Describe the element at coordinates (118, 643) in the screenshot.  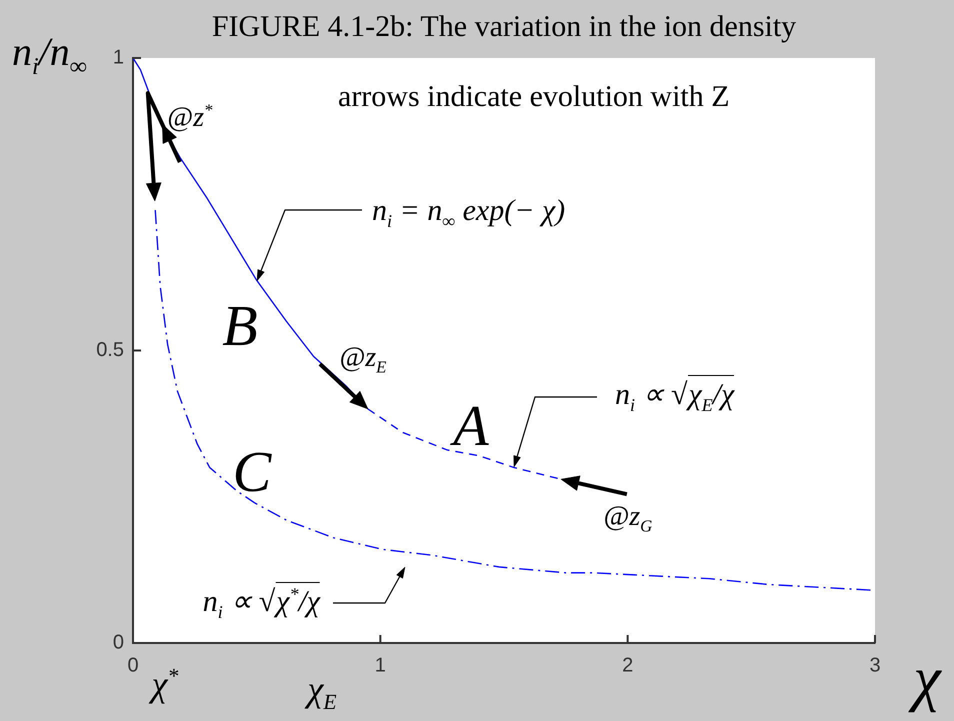
I see `y-tick-label: 0` at that location.